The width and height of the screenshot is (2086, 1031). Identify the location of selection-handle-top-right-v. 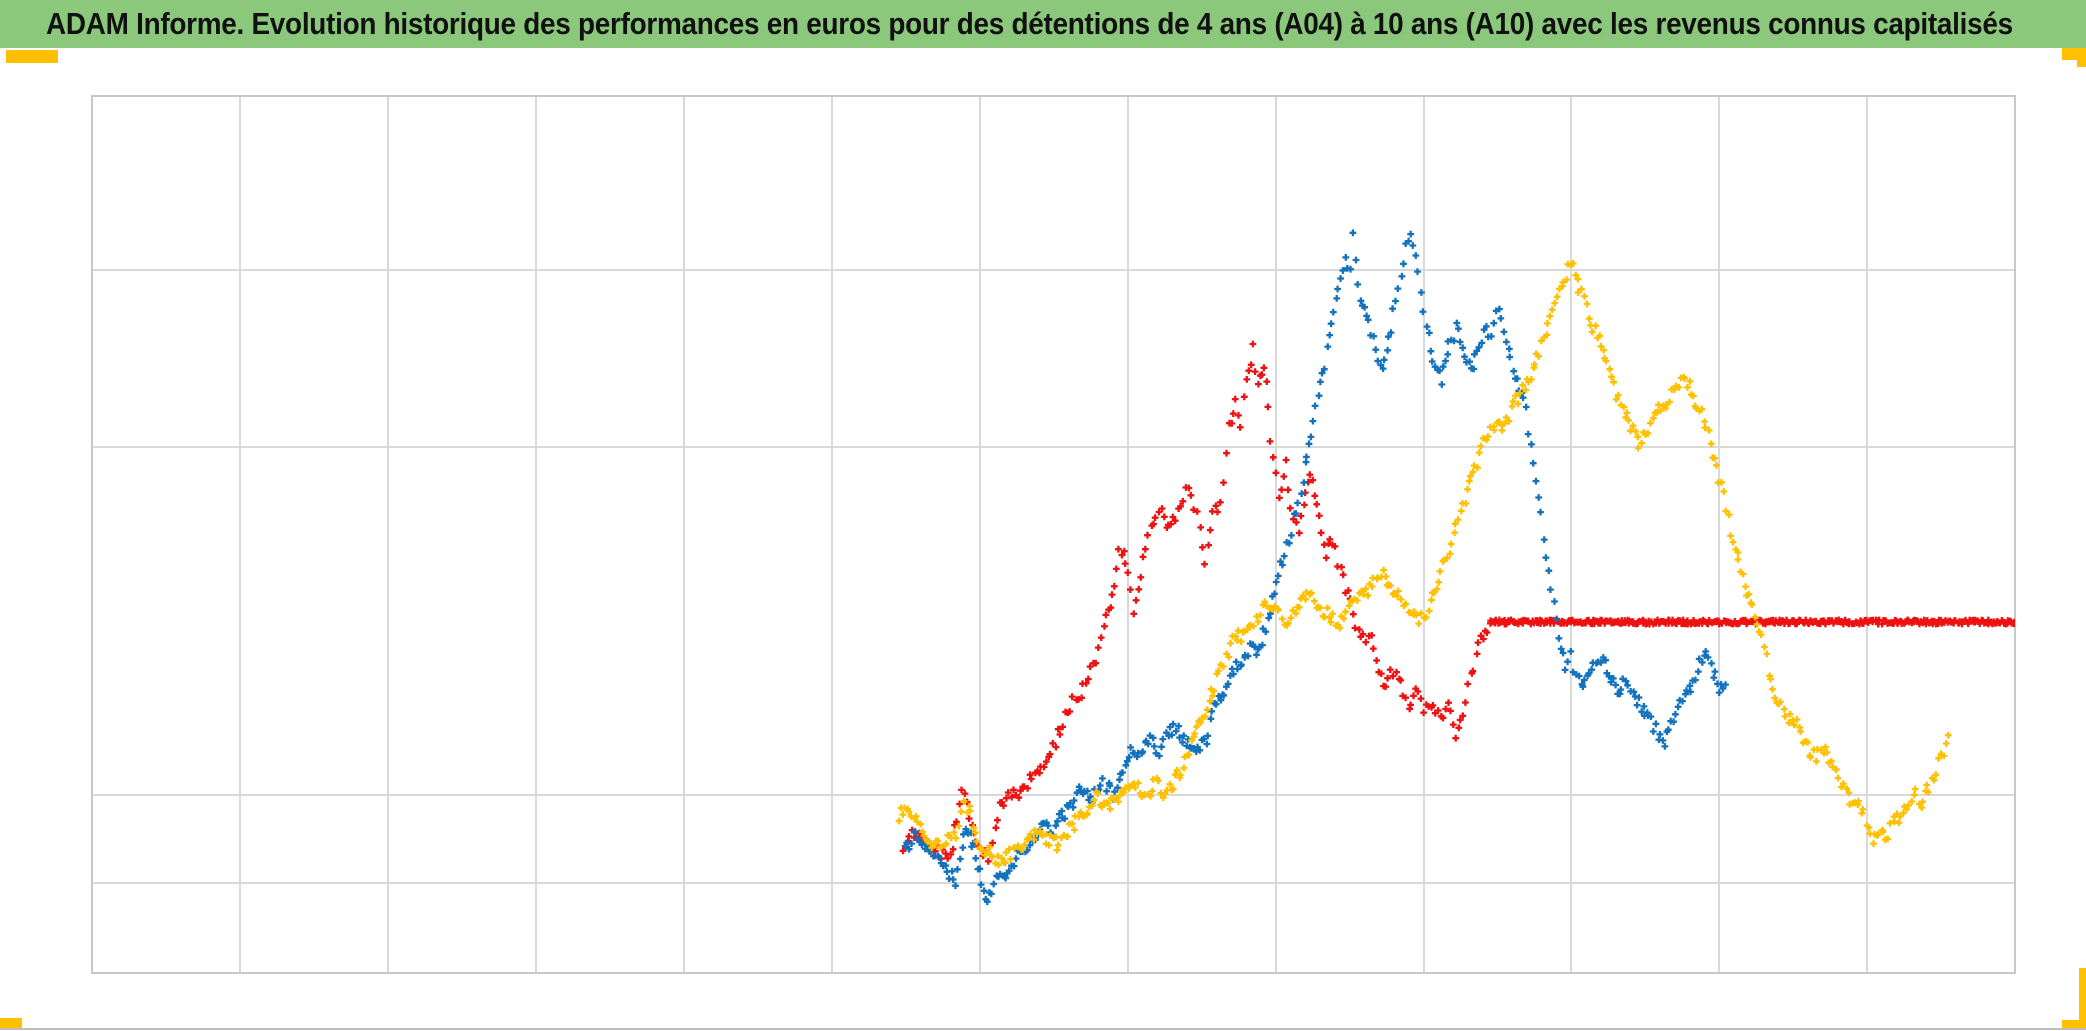
(2081, 57).